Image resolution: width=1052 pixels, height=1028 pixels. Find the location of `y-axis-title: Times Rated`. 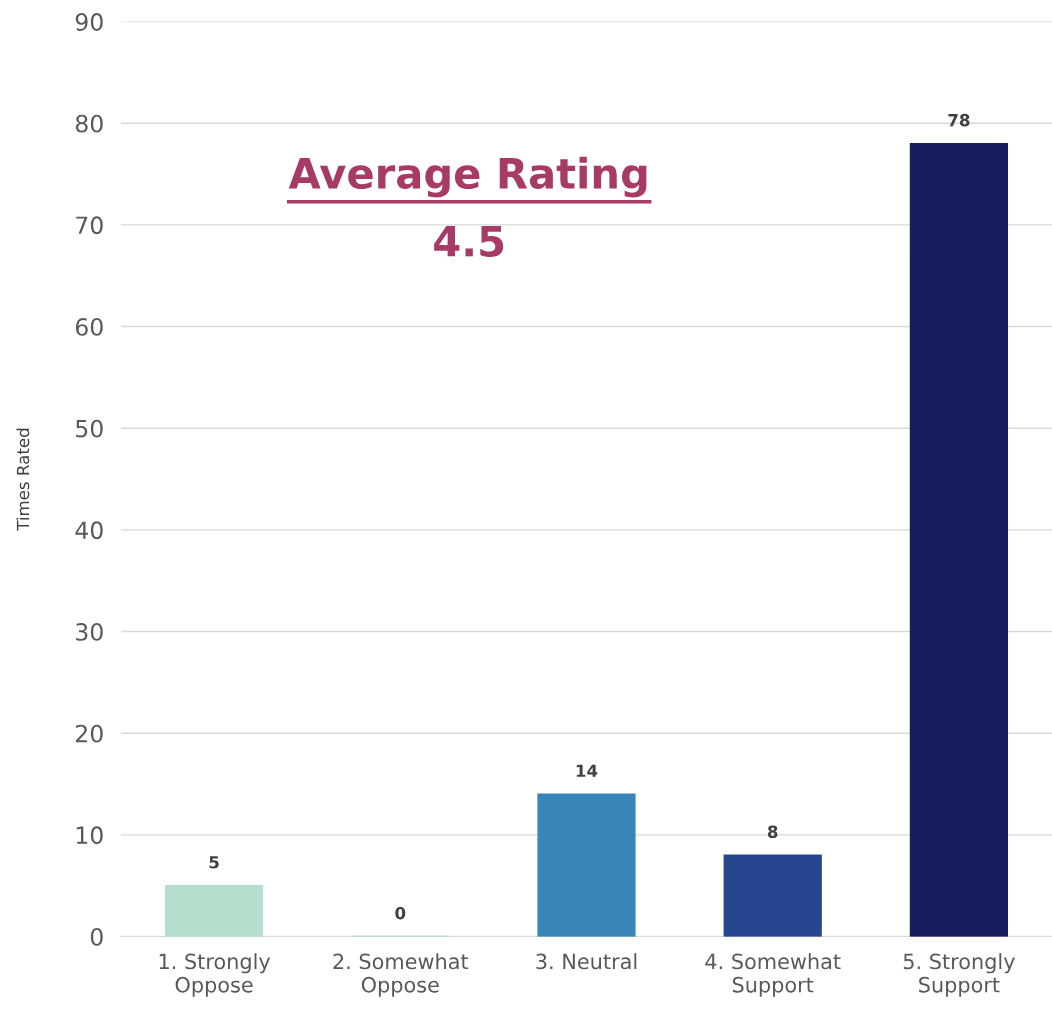

y-axis-title: Times Rated is located at coordinates (23, 479).